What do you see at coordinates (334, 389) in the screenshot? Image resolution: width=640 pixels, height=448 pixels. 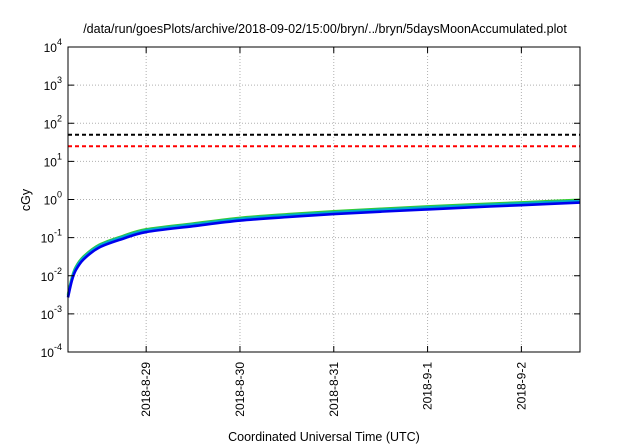 I see `x-tick-label: 2018-8-31` at bounding box center [334, 389].